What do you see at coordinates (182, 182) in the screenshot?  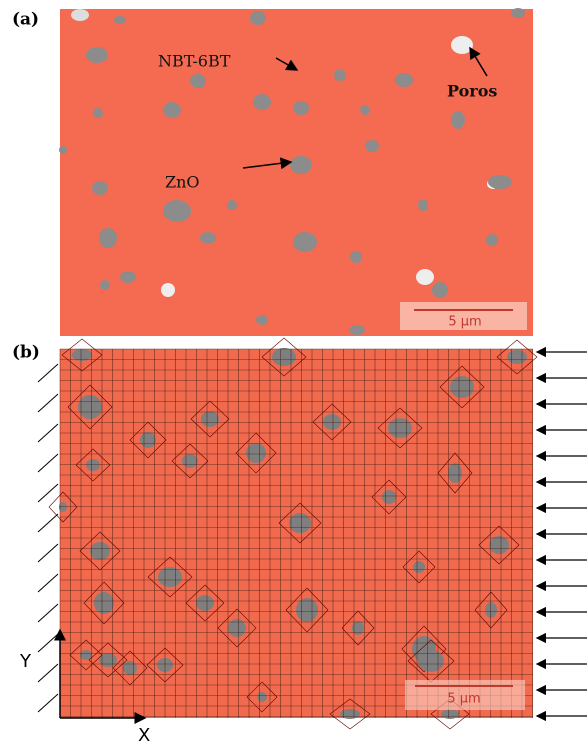 I see `annotation: ZnO` at bounding box center [182, 182].